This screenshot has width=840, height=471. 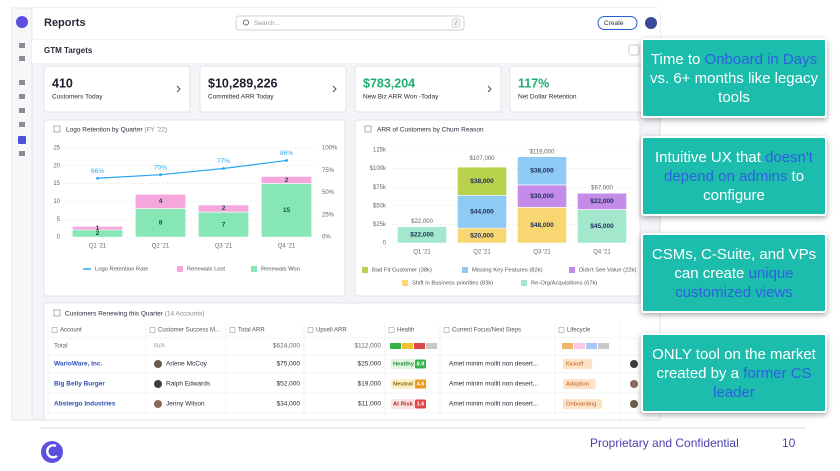 I want to click on account-link: Big Belly Burger, so click(x=79, y=384).